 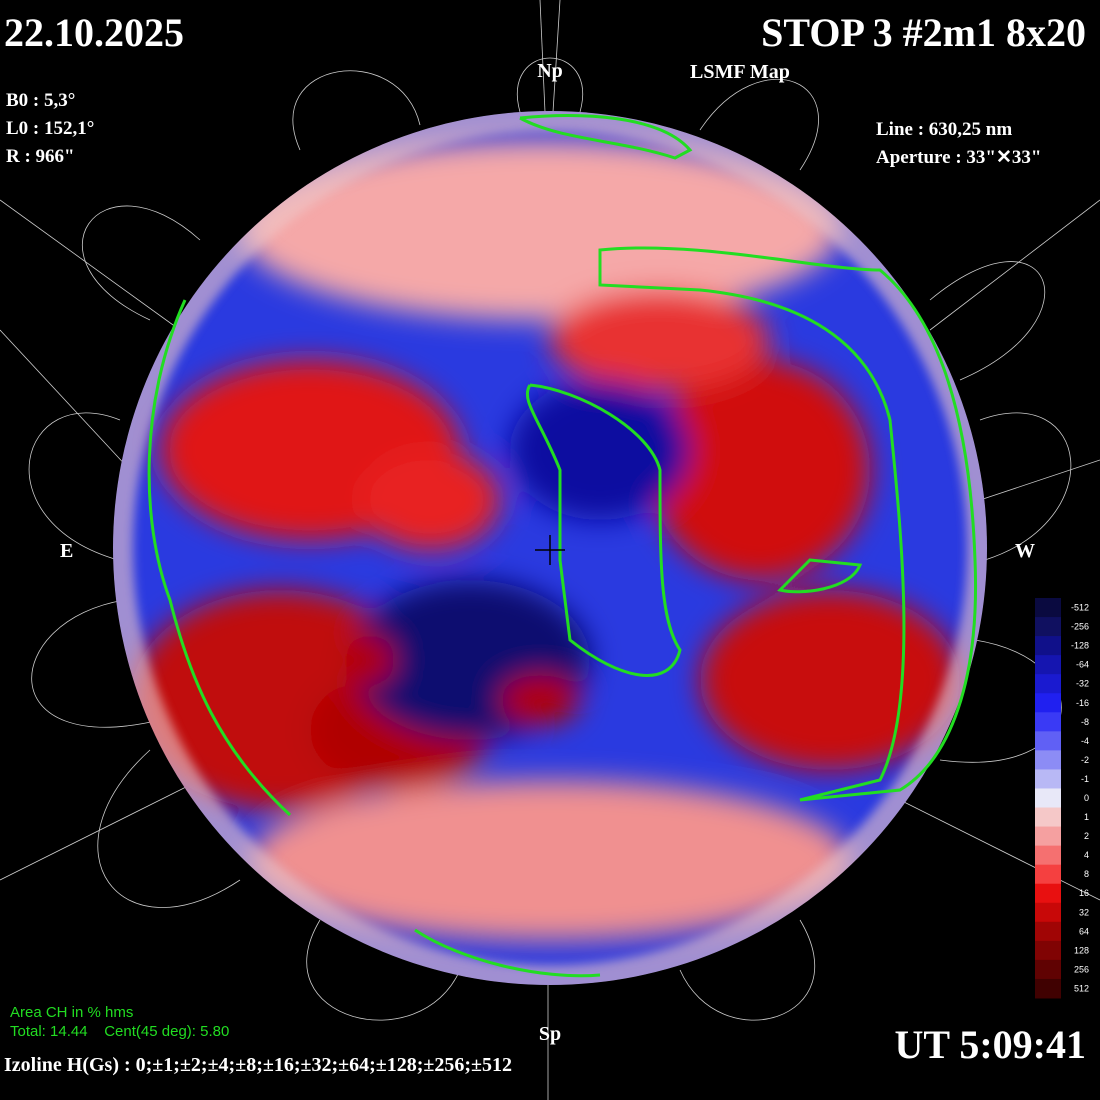 What do you see at coordinates (94, 32) in the screenshot?
I see `date: 22.10.2025` at bounding box center [94, 32].